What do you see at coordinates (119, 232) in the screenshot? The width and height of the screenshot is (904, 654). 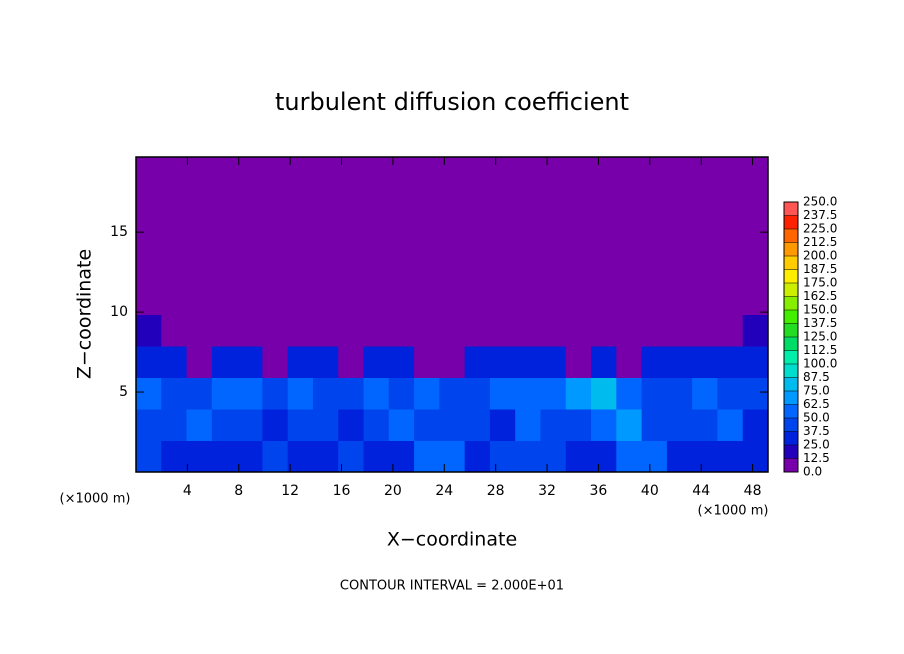 I see `y-tick-label: 15` at bounding box center [119, 232].